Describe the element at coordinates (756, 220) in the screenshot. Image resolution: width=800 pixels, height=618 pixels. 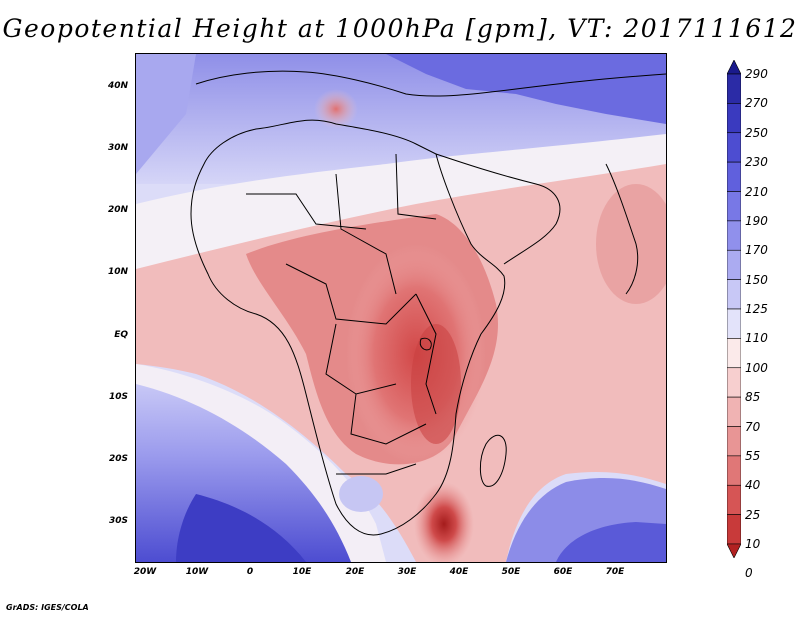
I see `colorbar-label: 190` at that location.